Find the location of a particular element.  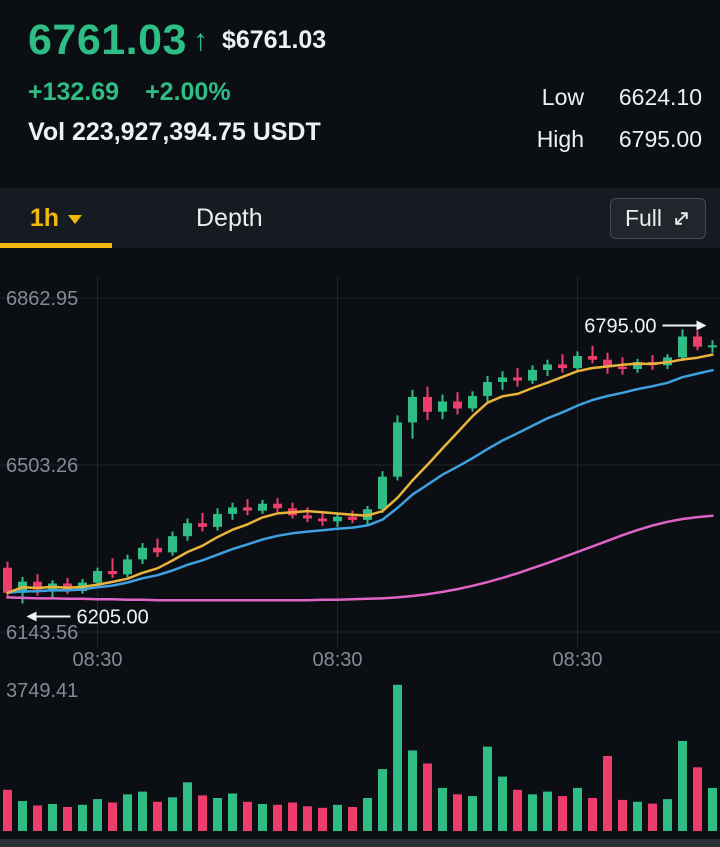

high-value: 6795.00 is located at coordinates (660, 139).